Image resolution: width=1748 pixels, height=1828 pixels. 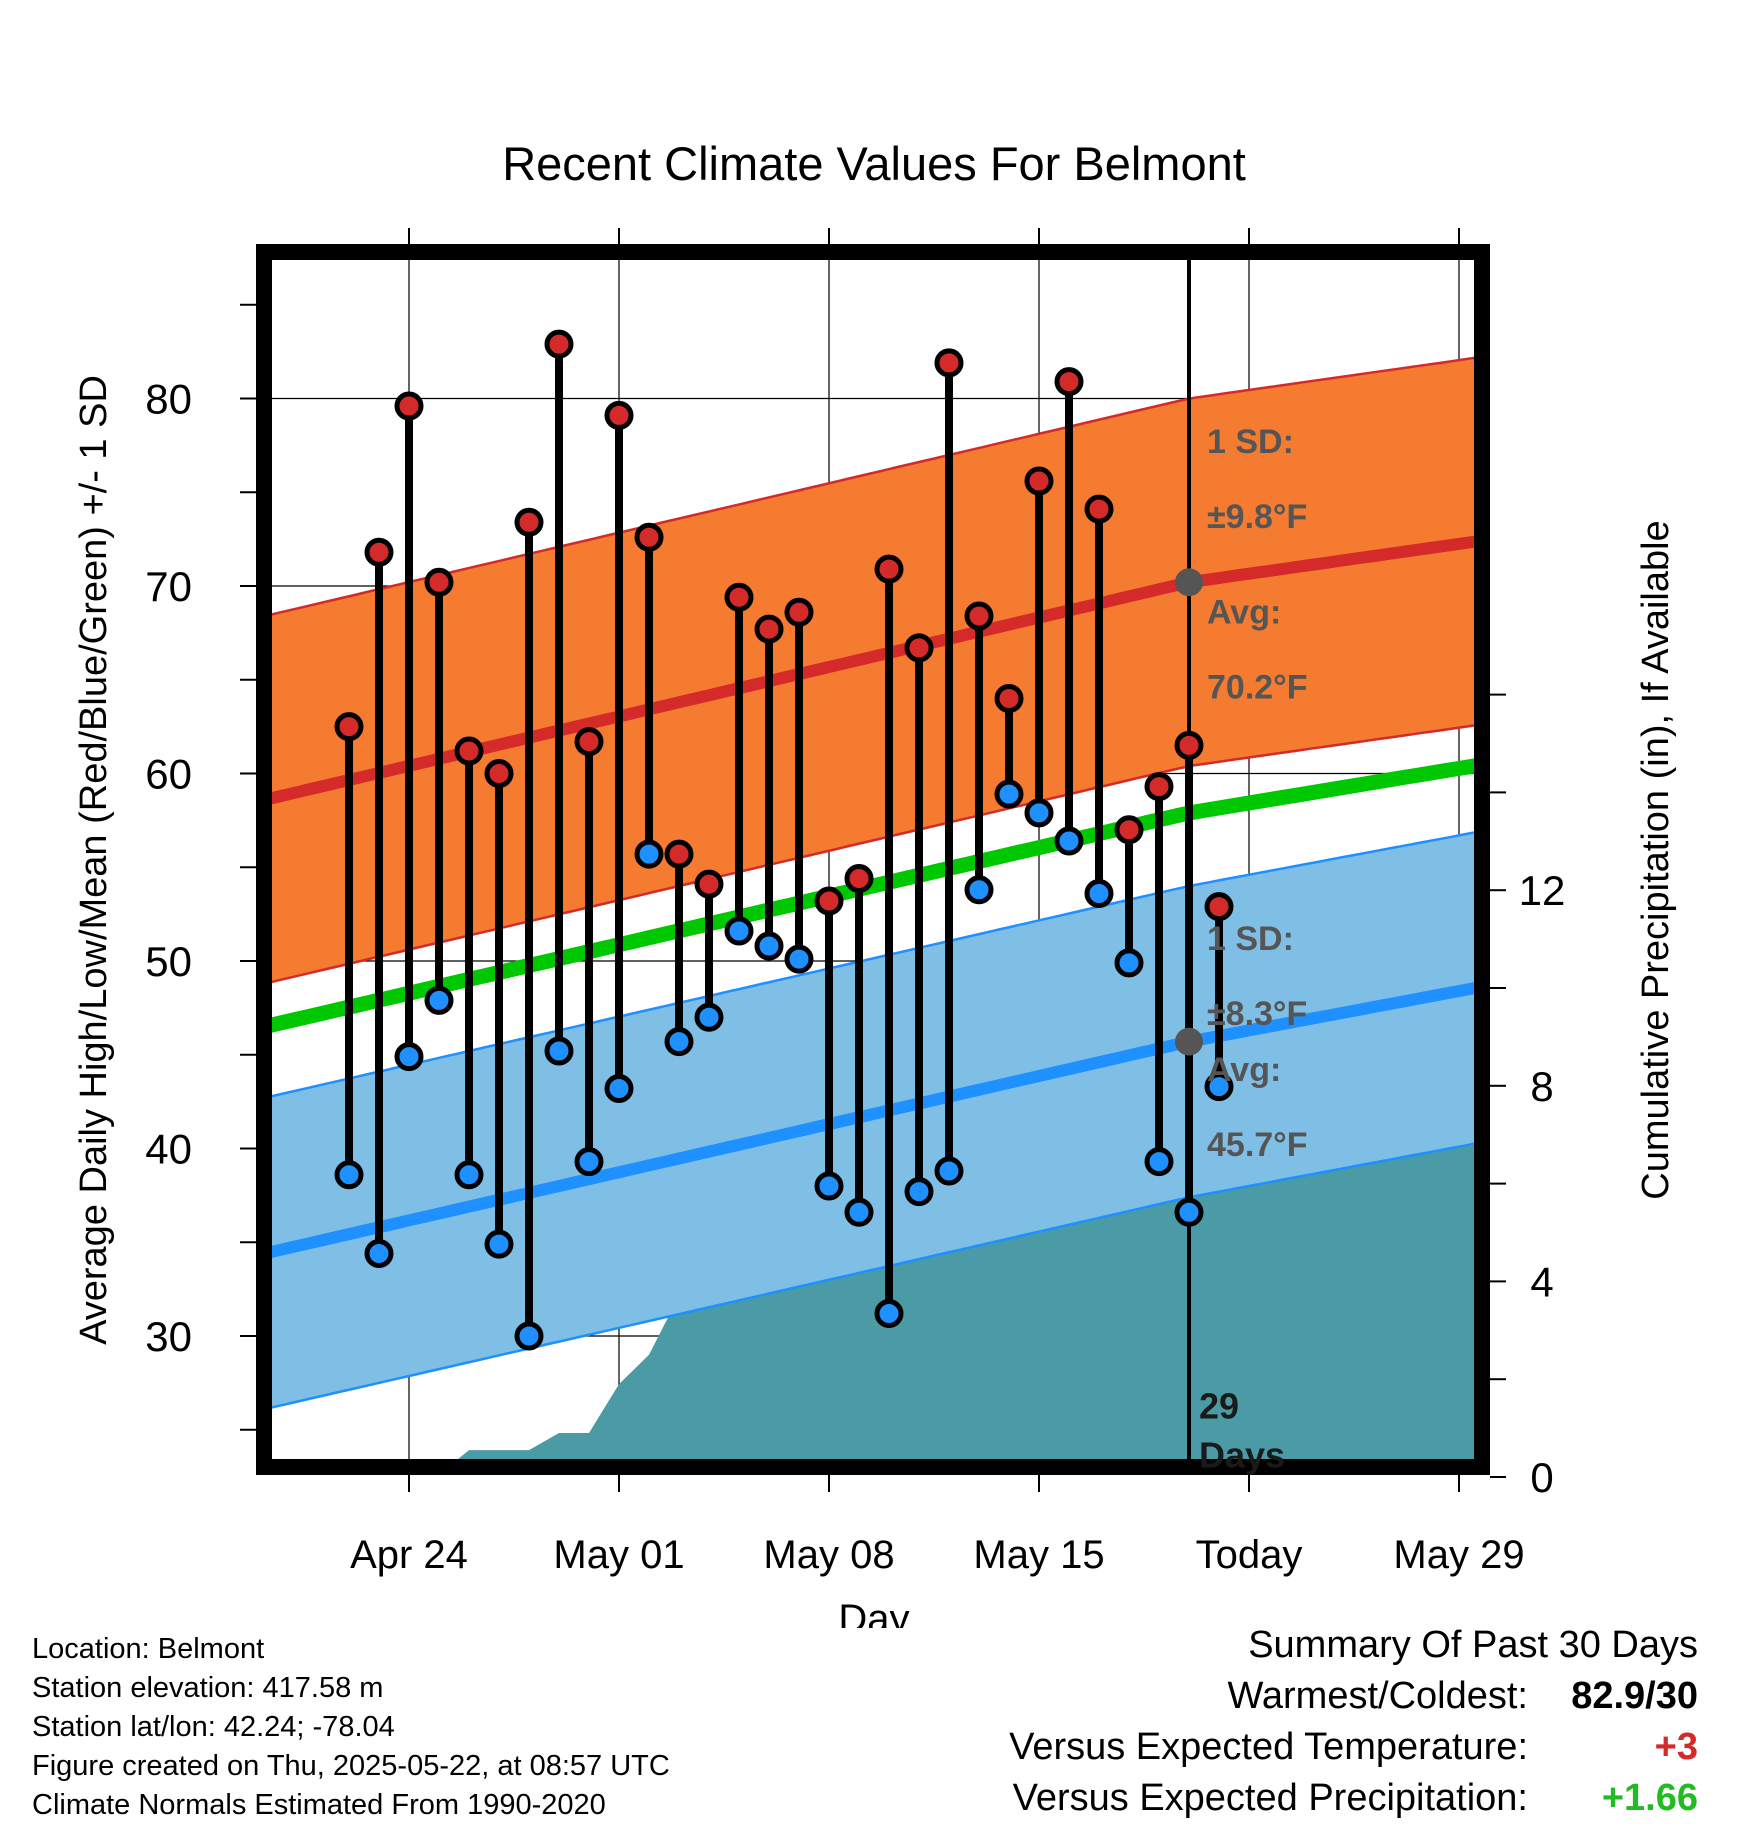 What do you see at coordinates (1257, 1014) in the screenshot?
I see `low-sd-value: ±8.3°F` at bounding box center [1257, 1014].